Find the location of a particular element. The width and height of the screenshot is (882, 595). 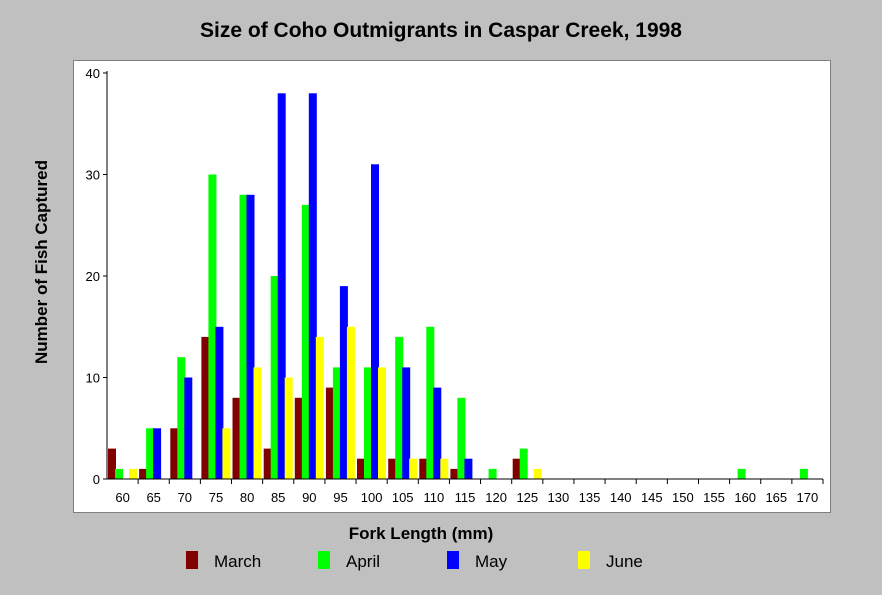

x-tick-label-135: 135 is located at coordinates (590, 497).